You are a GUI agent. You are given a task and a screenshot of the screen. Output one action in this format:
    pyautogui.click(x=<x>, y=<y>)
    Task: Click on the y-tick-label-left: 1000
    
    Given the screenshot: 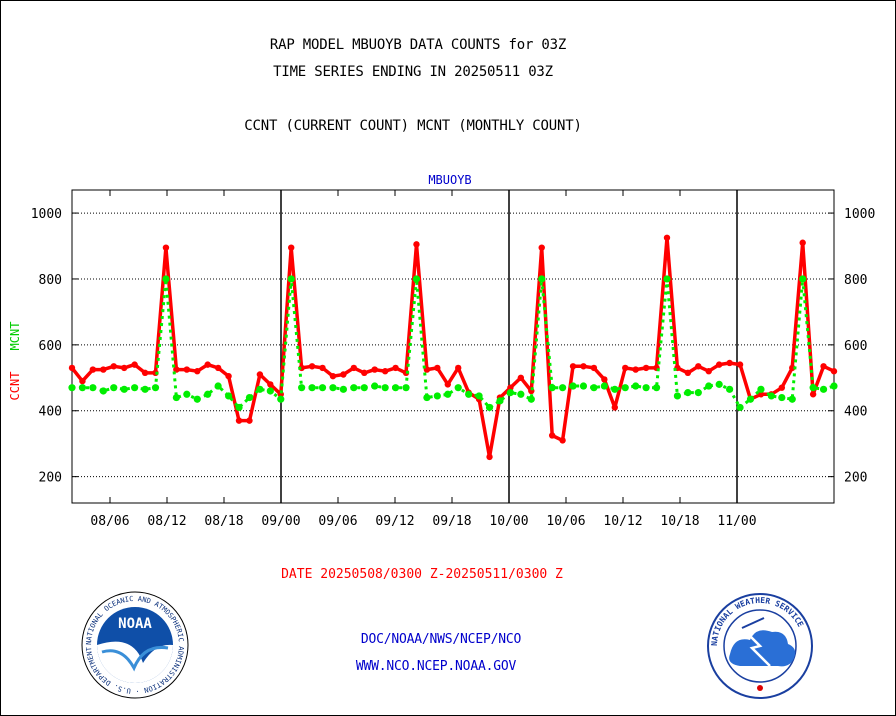 What is the action you would take?
    pyautogui.click(x=46, y=214)
    